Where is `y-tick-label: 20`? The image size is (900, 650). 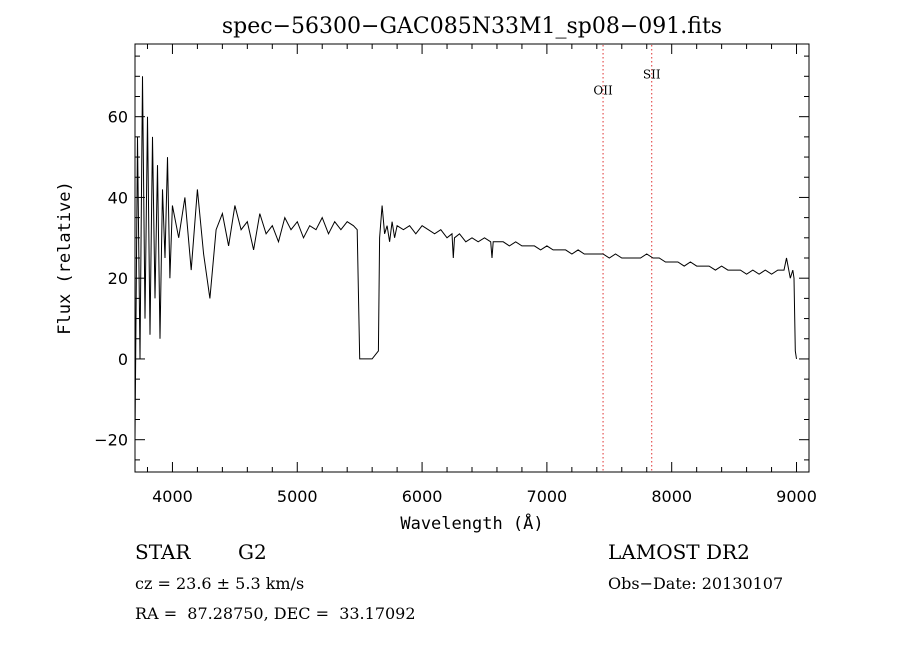
y-tick-label: 20 is located at coordinates (118, 278).